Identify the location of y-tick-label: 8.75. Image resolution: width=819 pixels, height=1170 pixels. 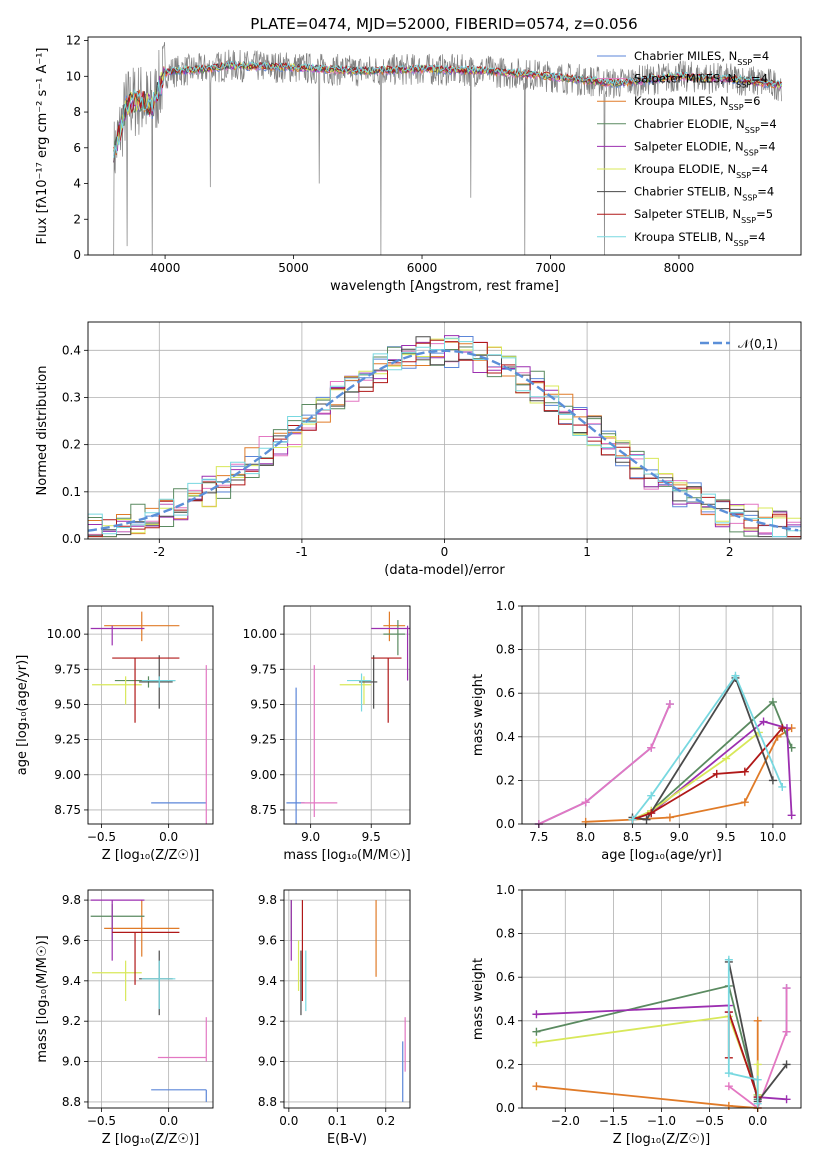
(263, 810).